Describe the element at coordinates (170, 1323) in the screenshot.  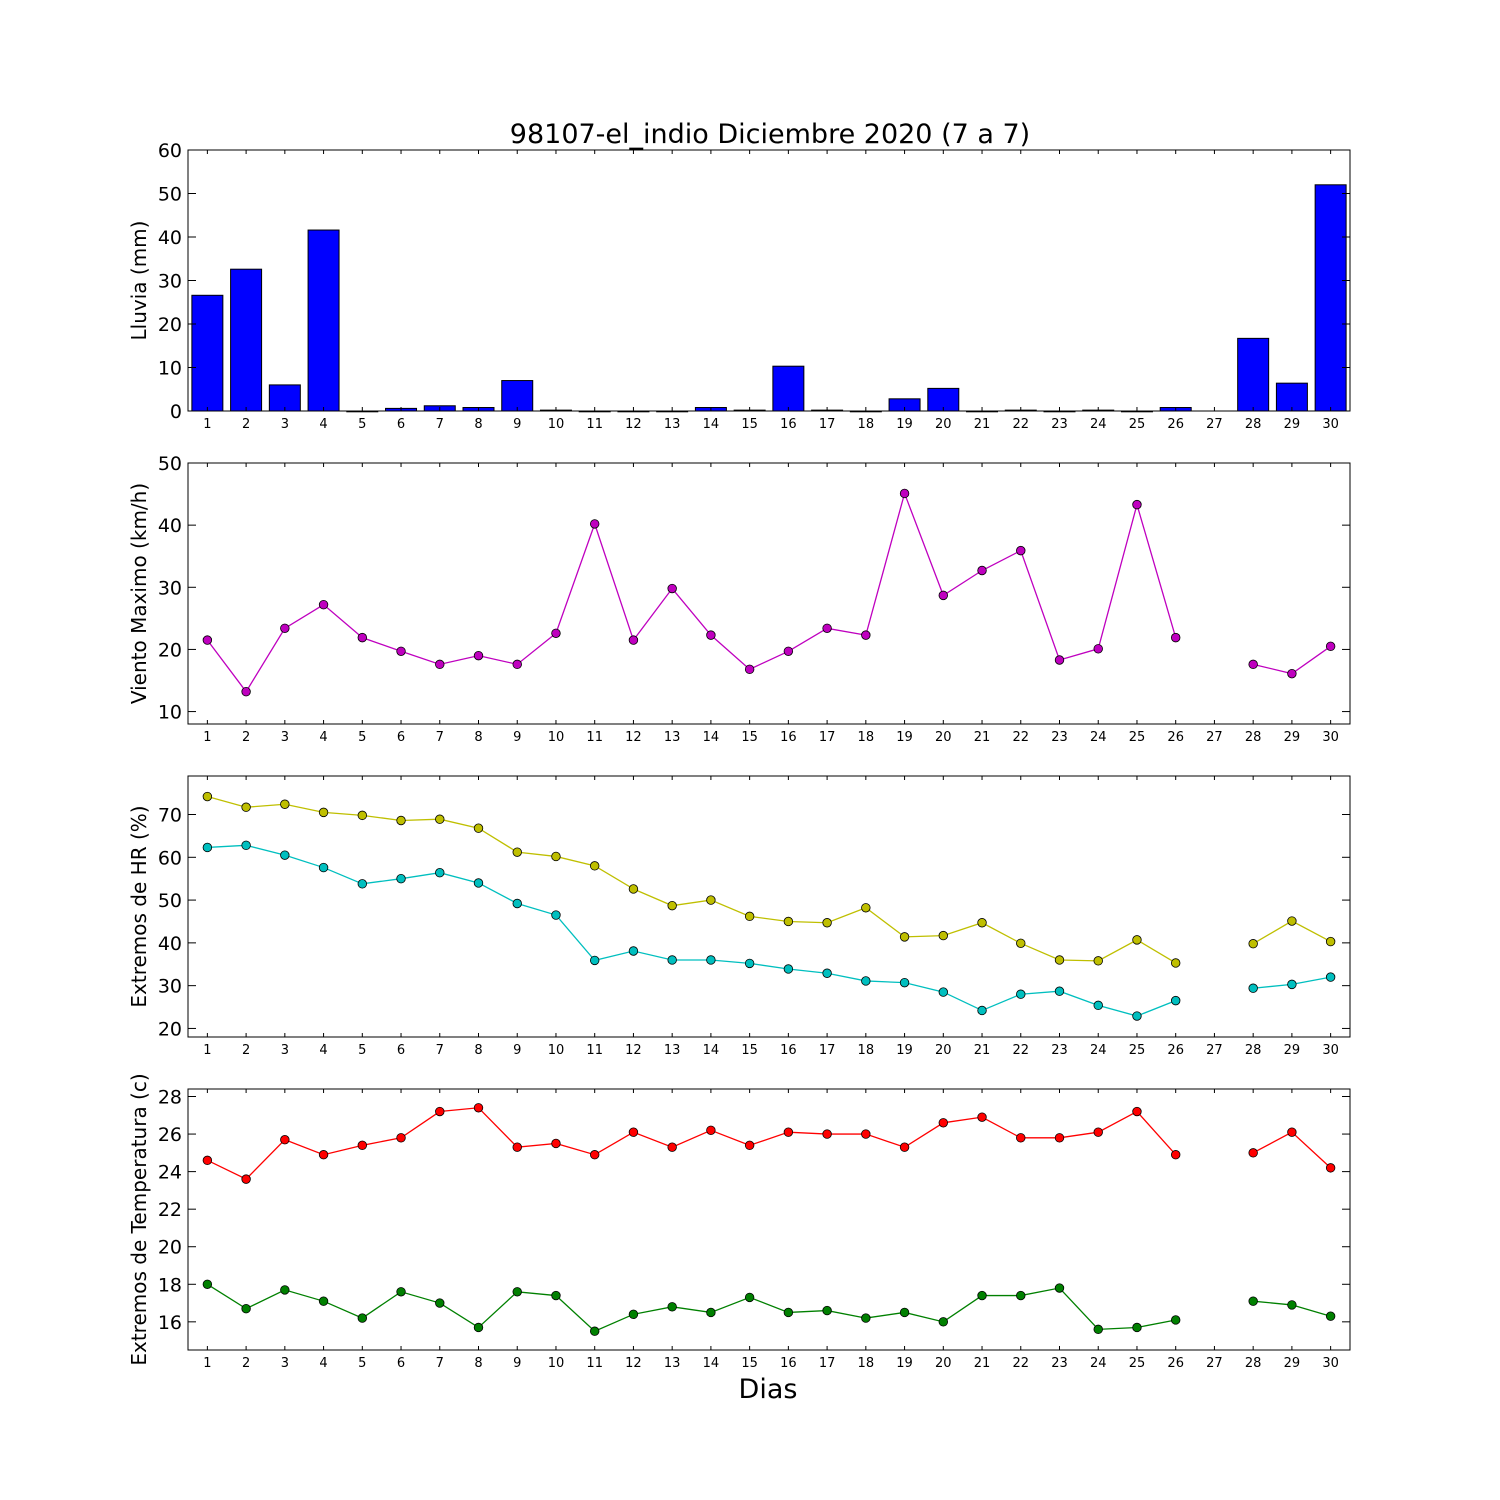
I see `y-tick-label: 16` at that location.